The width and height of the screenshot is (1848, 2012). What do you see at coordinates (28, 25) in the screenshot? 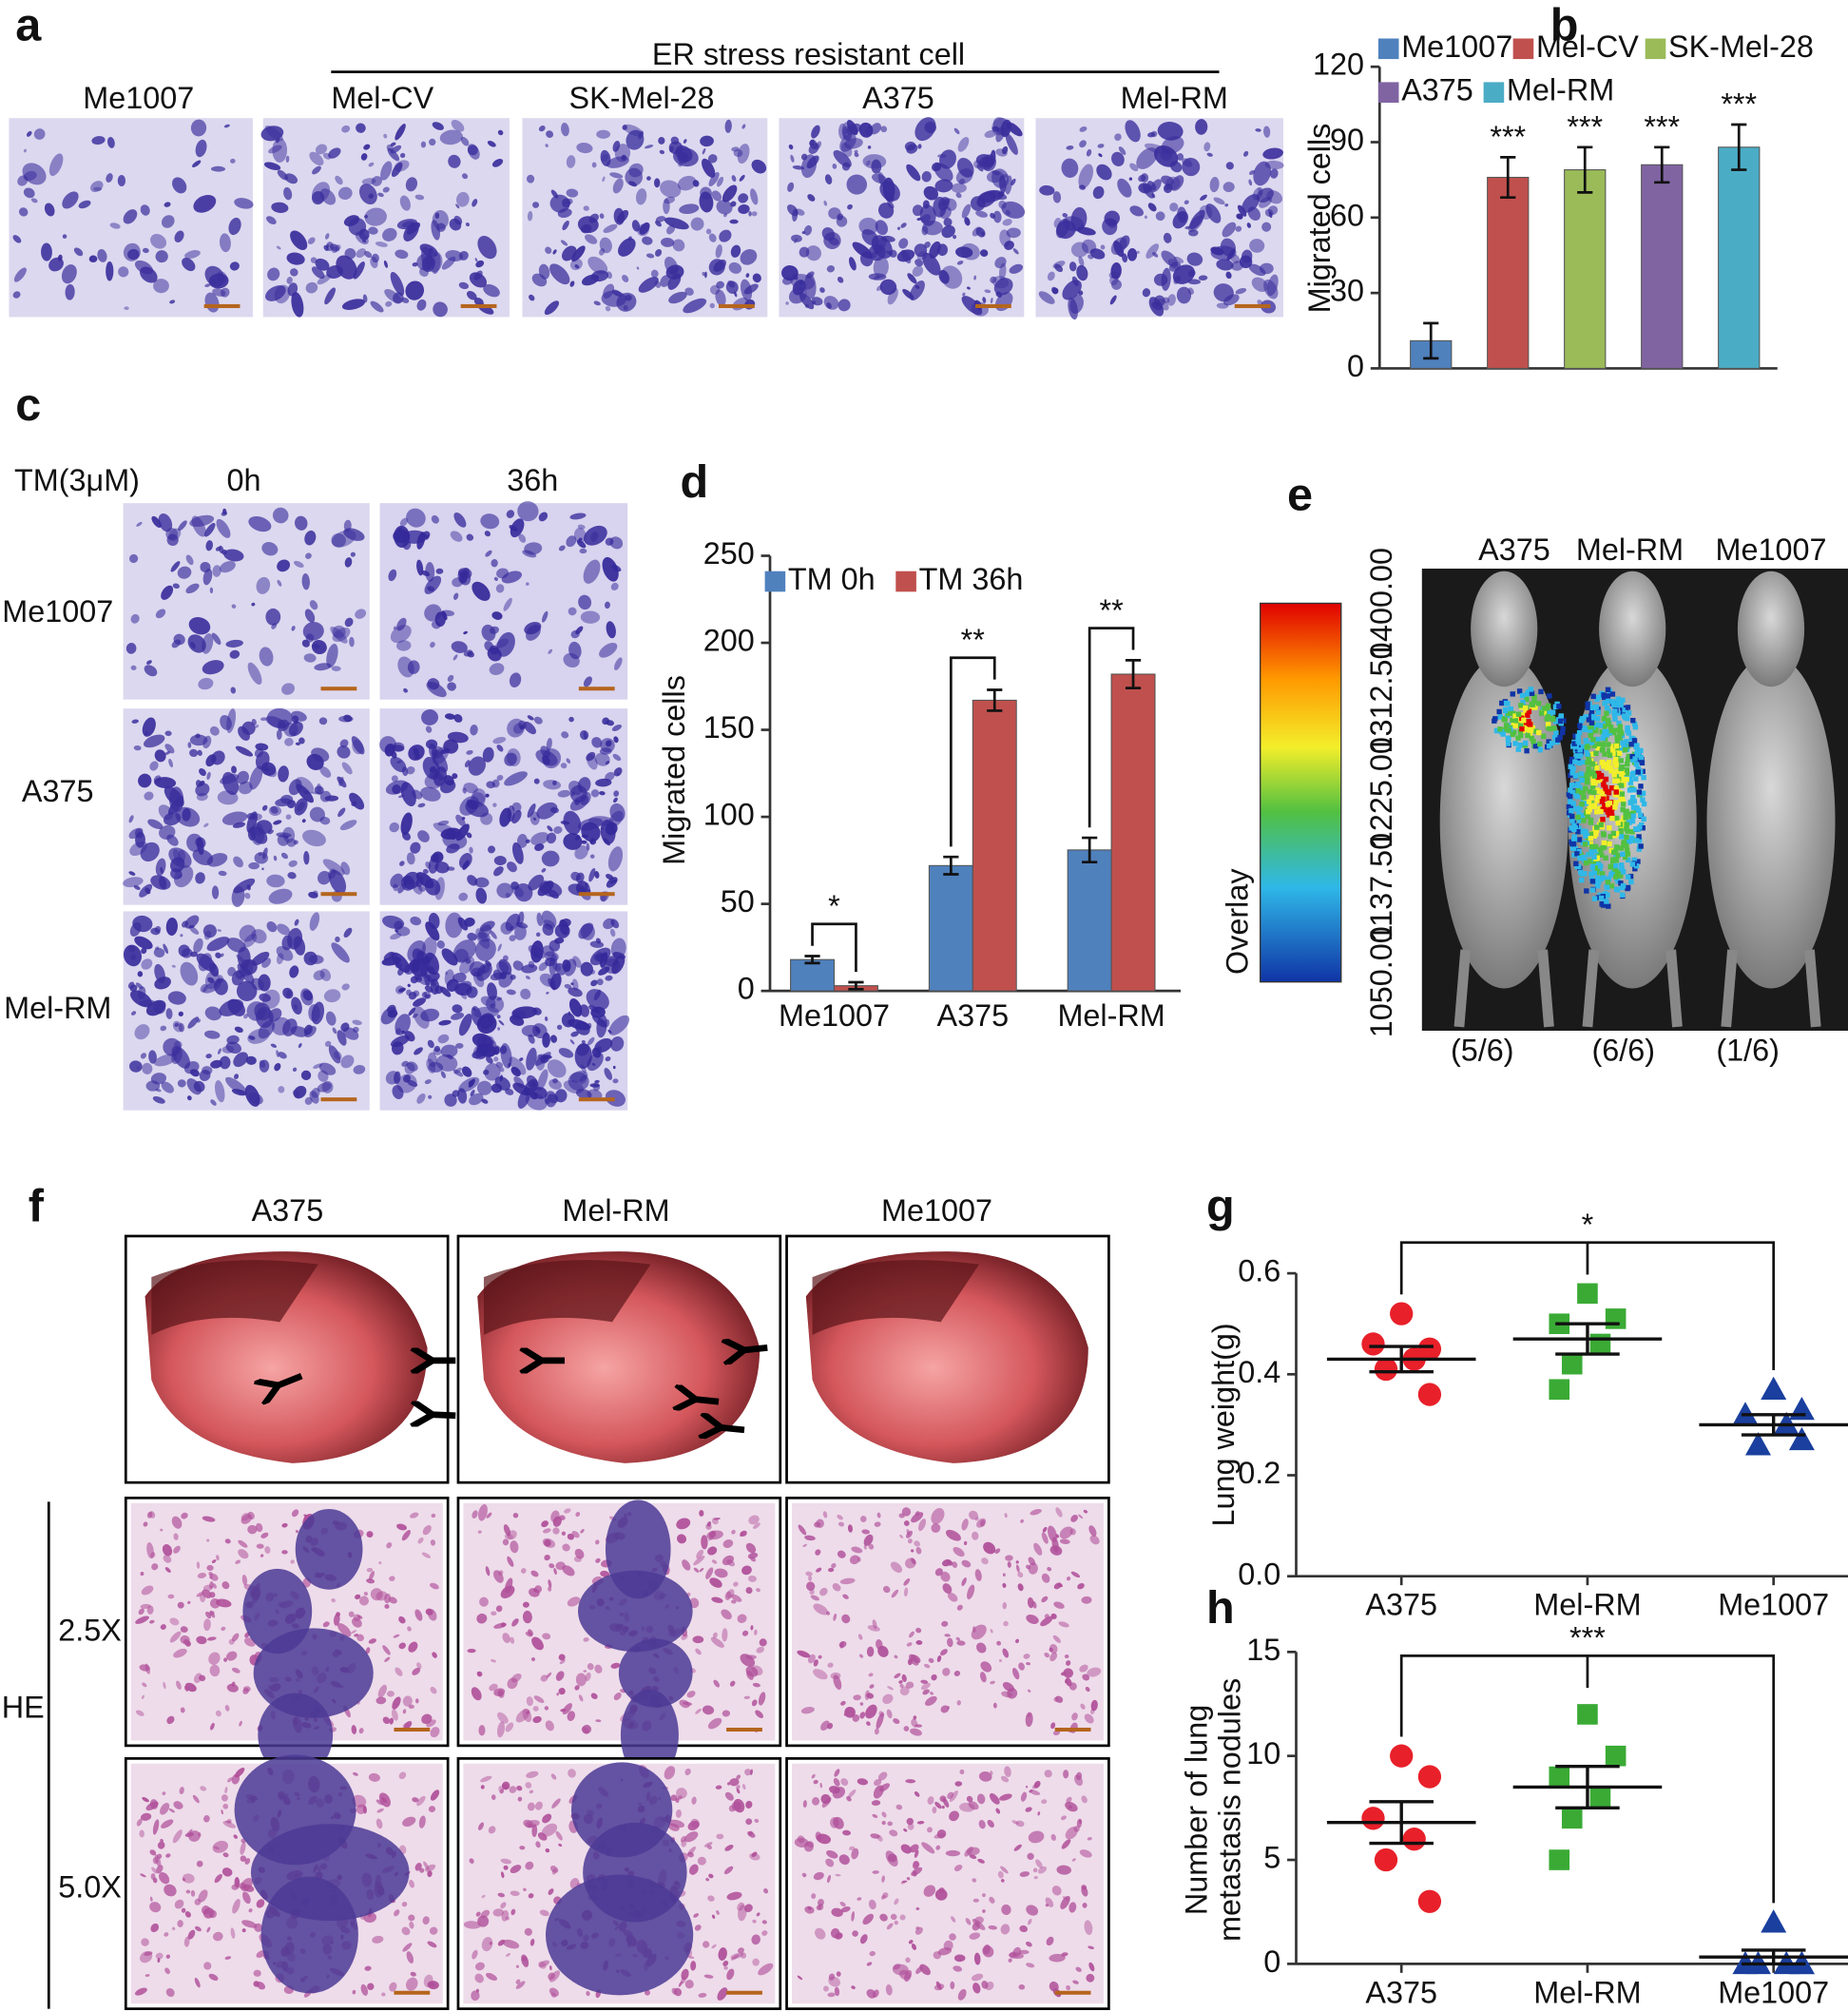
I see `label: a` at bounding box center [28, 25].